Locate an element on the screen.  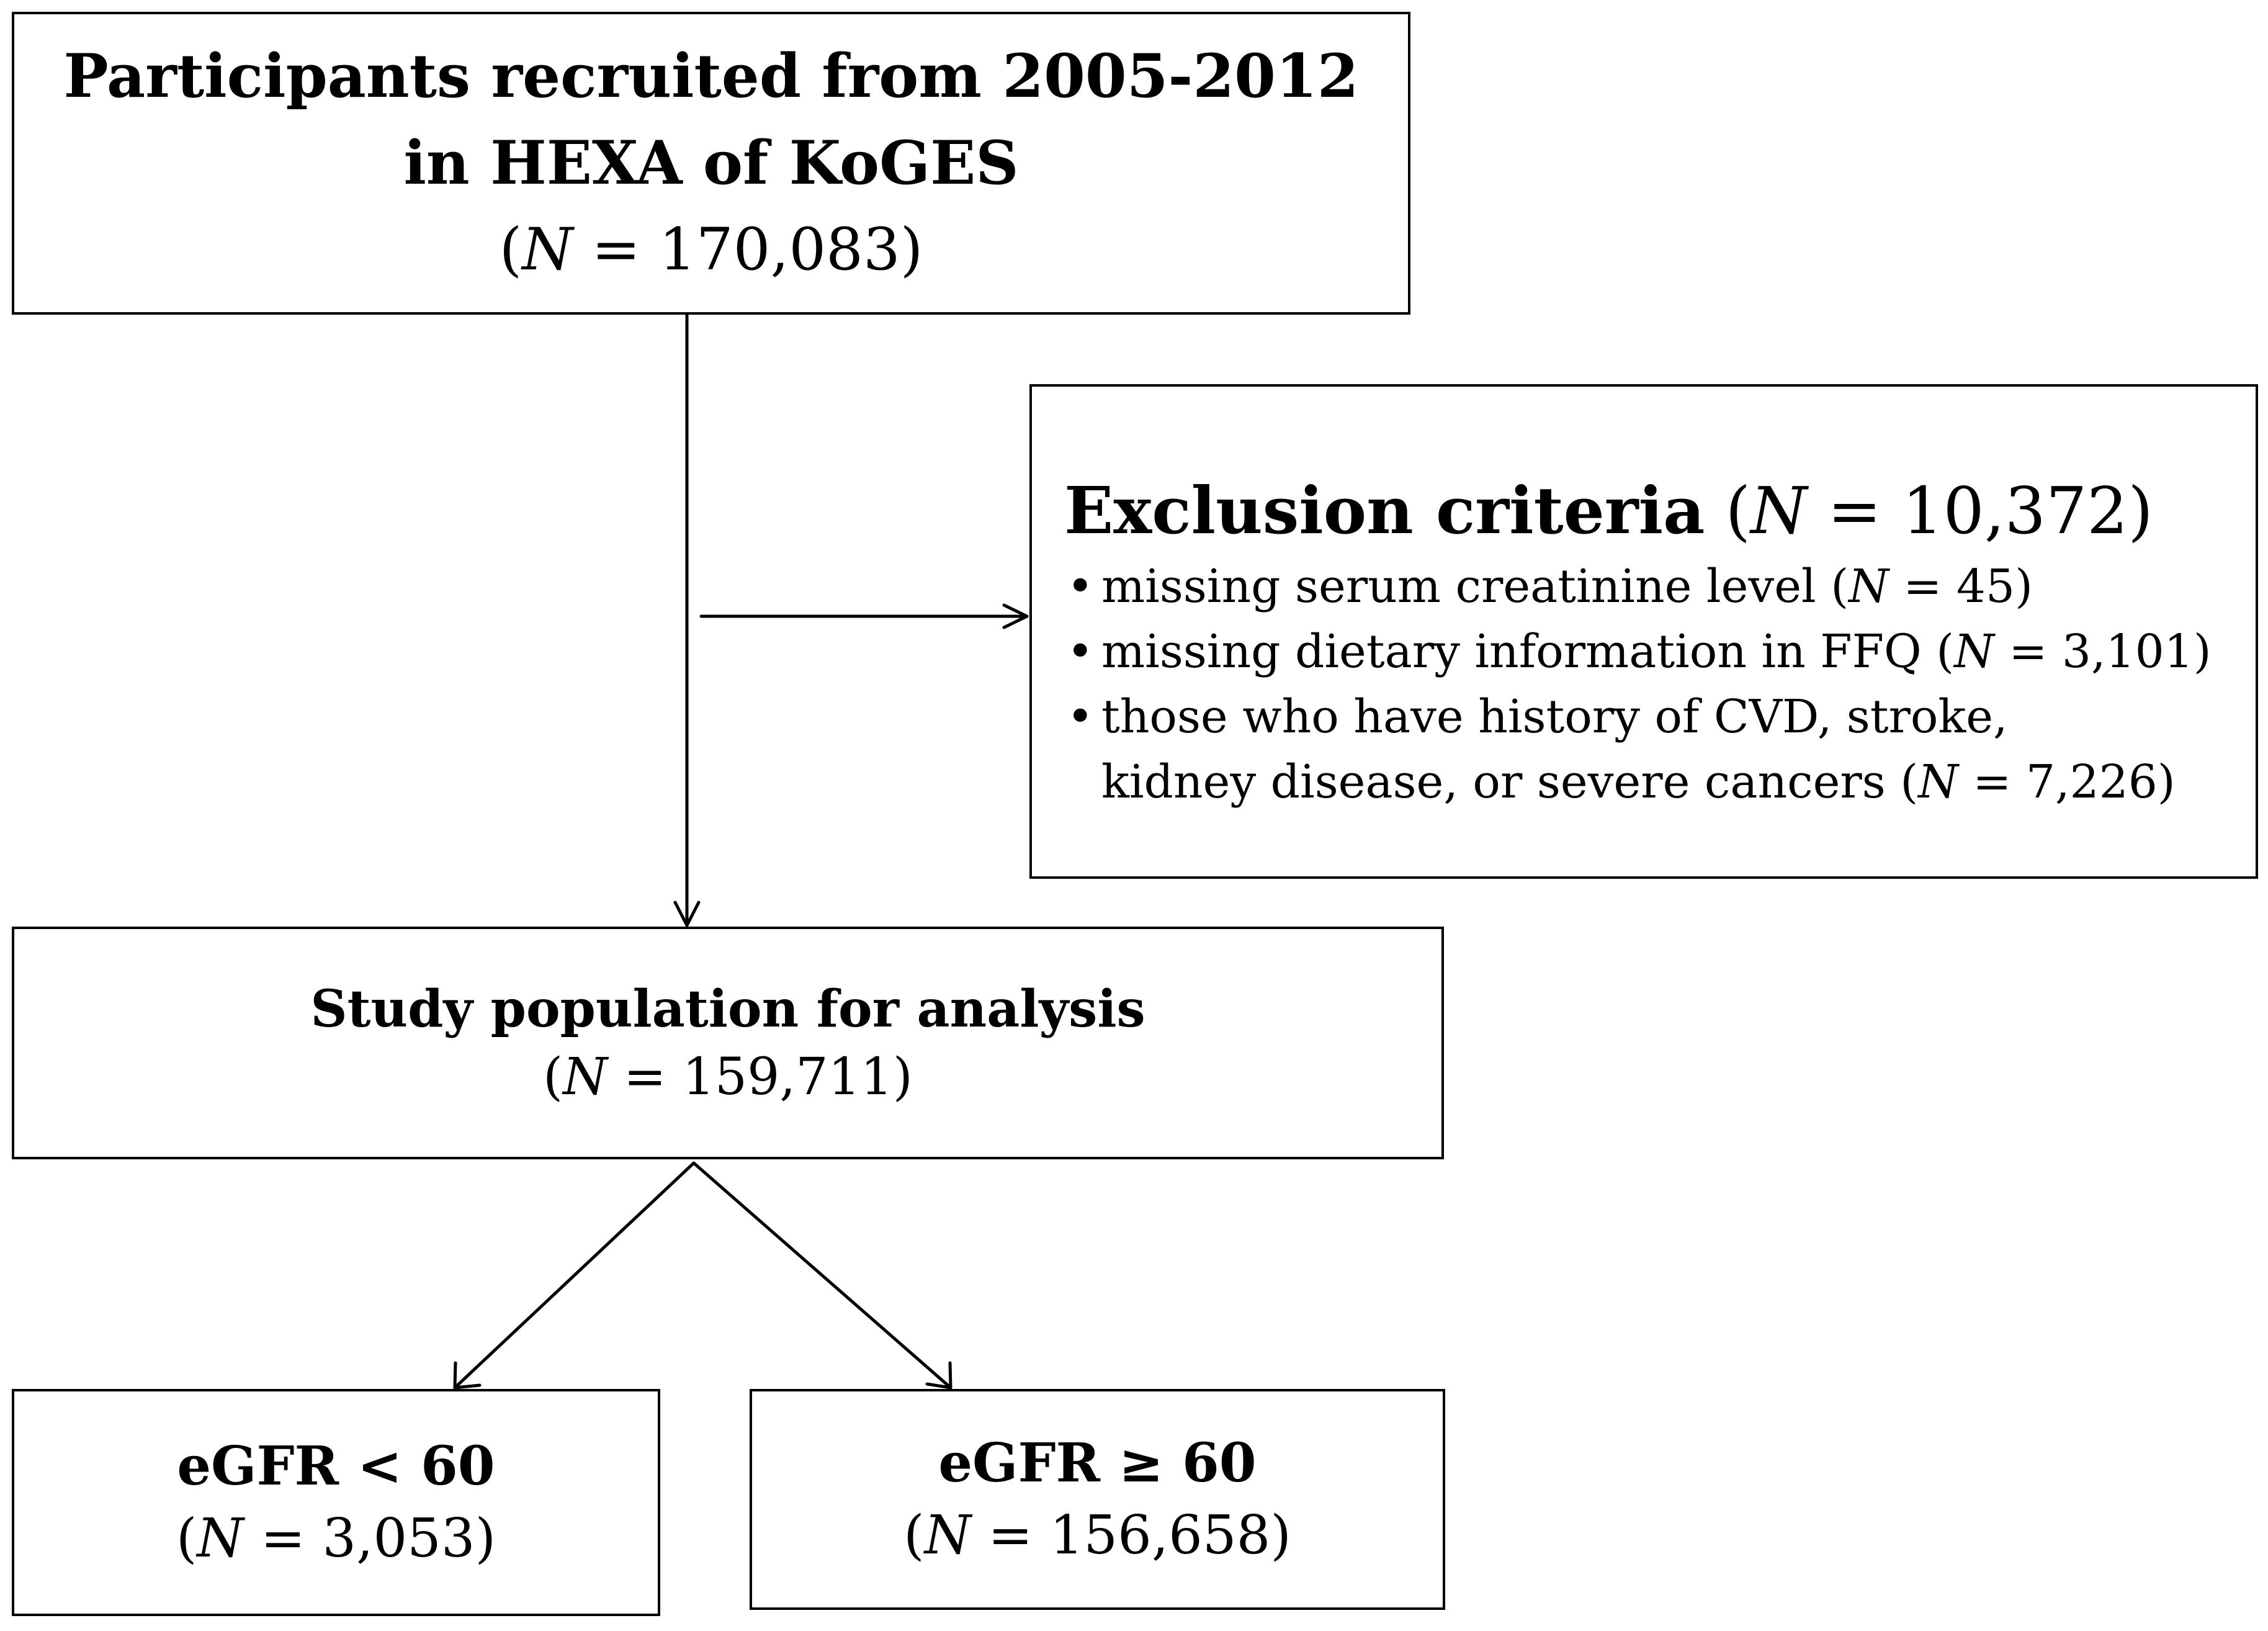
exclusion-item-count: 3,101 is located at coordinates (2127, 651).